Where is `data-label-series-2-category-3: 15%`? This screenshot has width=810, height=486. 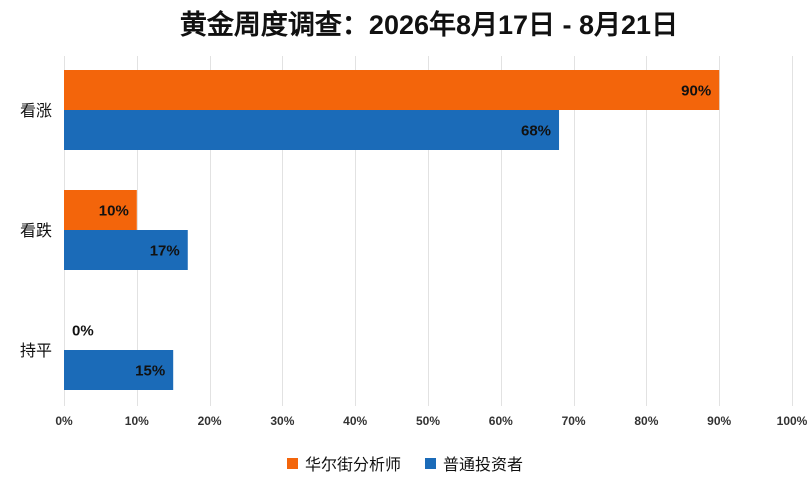
data-label-series-2-category-3: 15% is located at coordinates (150, 371).